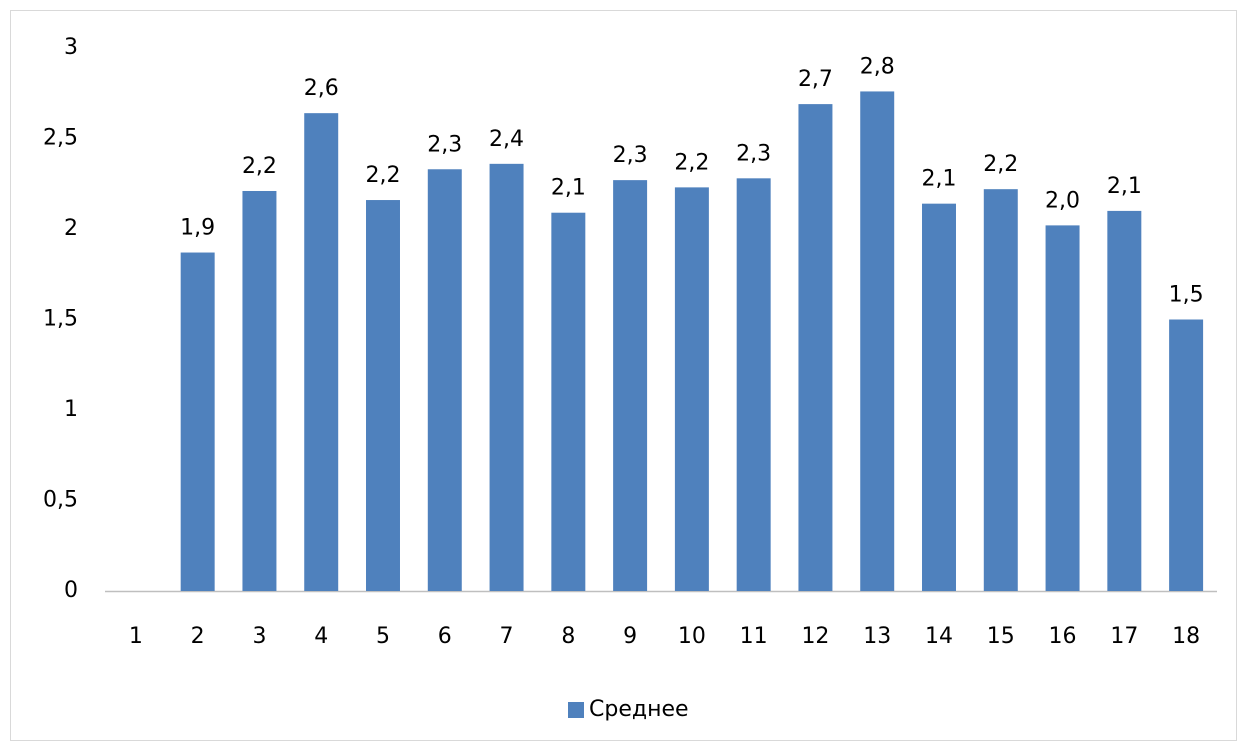 The width and height of the screenshot is (1247, 753). What do you see at coordinates (71, 590) in the screenshot?
I see `y-tick-label: 0` at bounding box center [71, 590].